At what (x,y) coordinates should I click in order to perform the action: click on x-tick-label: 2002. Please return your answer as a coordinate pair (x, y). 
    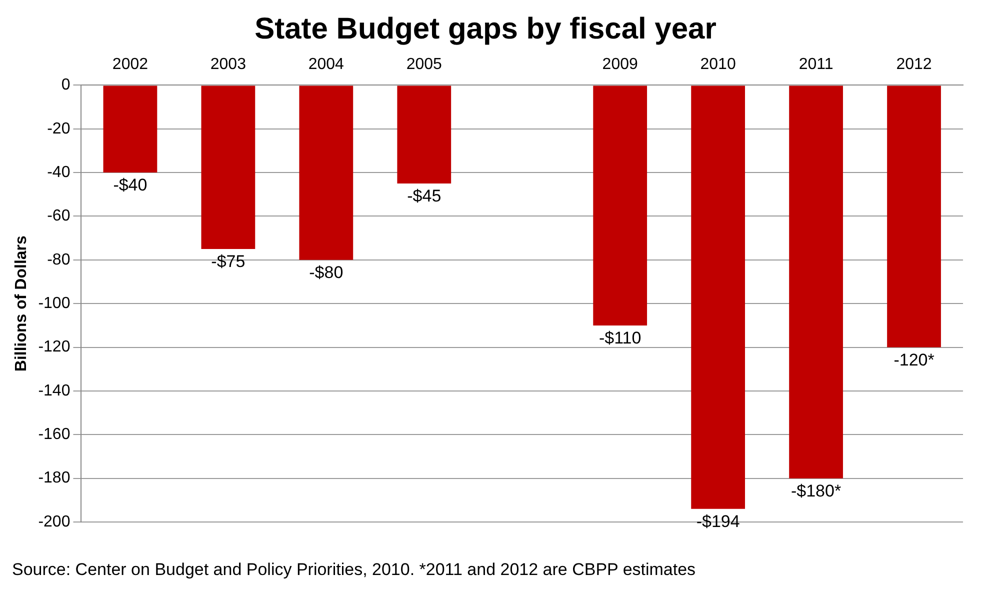
    Looking at the image, I should click on (130, 65).